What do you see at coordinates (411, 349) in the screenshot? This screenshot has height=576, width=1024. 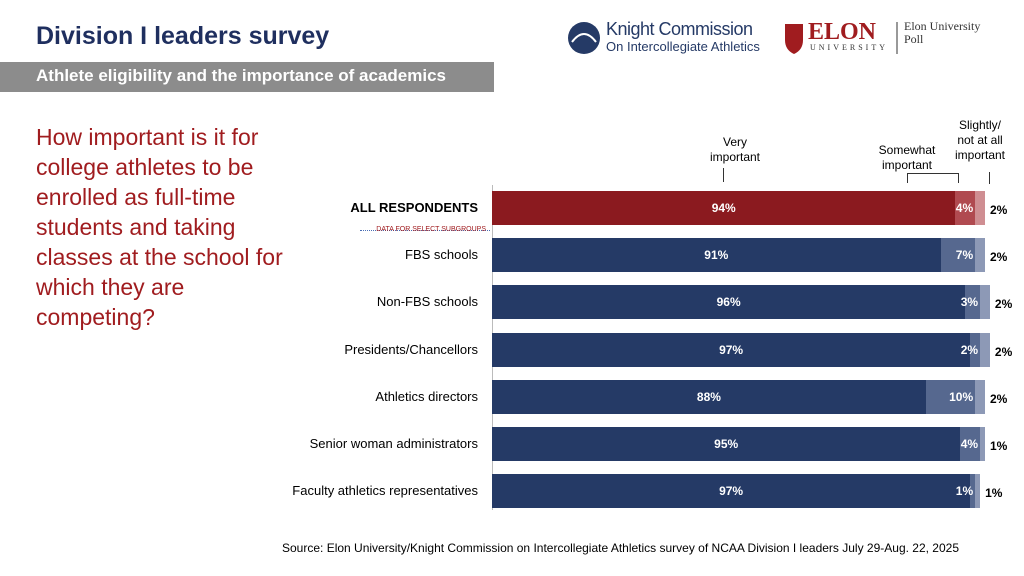 I see `category-label: Presidents/Chancellors` at bounding box center [411, 349].